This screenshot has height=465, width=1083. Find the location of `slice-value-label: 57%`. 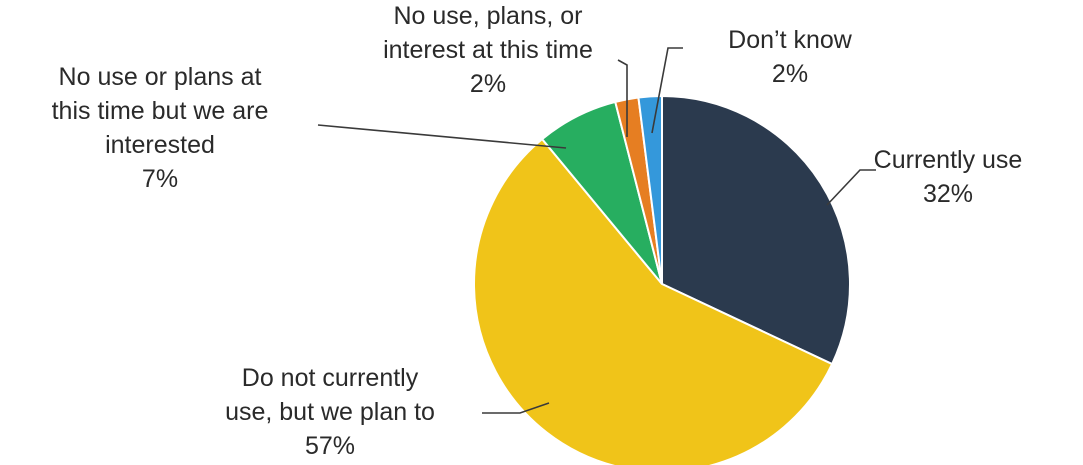

slice-value-label: 57% is located at coordinates (330, 446).